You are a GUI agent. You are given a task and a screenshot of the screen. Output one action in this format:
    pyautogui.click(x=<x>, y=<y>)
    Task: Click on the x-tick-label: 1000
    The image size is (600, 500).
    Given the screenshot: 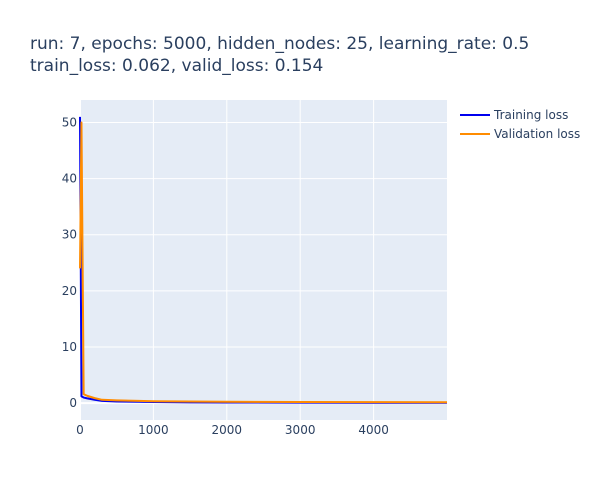 What is the action you would take?
    pyautogui.click(x=153, y=430)
    